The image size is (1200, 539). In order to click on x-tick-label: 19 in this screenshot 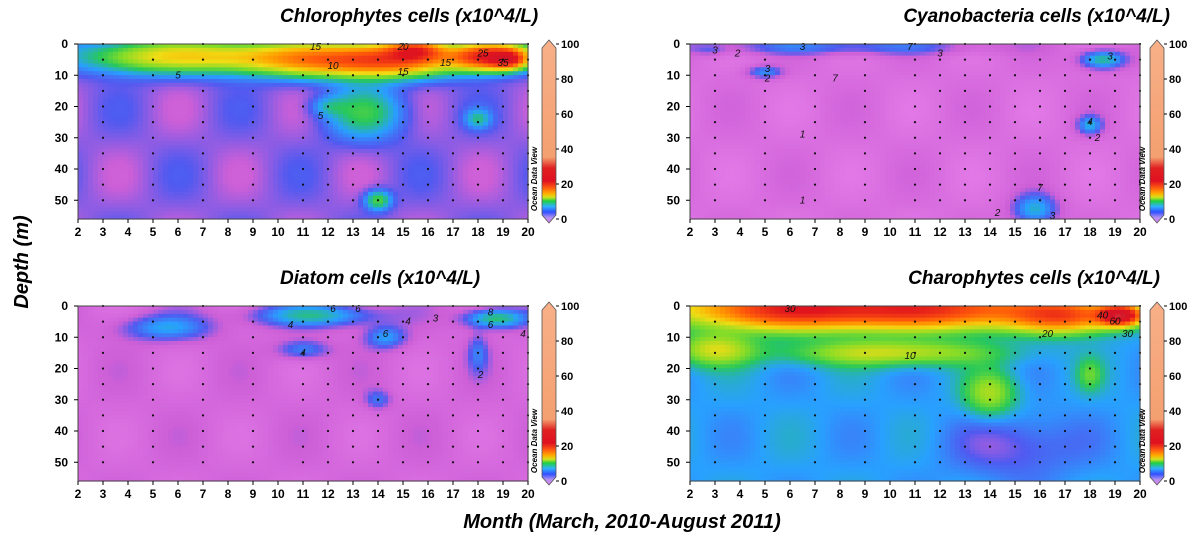, I will do `click(503, 232)`.